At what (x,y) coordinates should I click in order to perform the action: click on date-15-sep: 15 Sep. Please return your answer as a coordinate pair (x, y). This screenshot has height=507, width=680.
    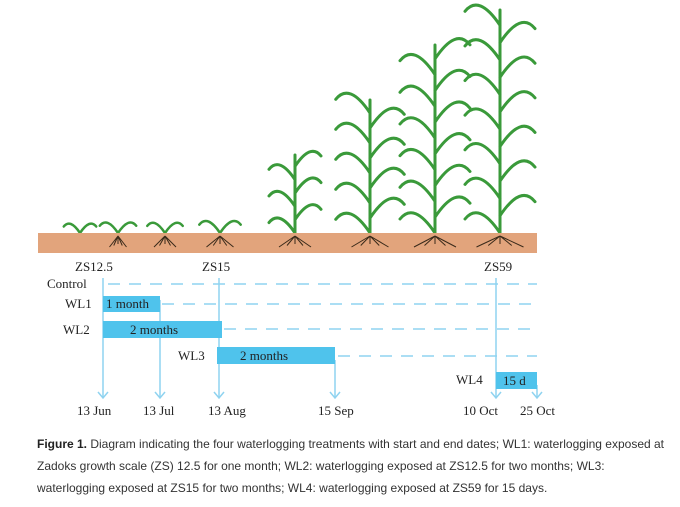
    Looking at the image, I should click on (336, 410).